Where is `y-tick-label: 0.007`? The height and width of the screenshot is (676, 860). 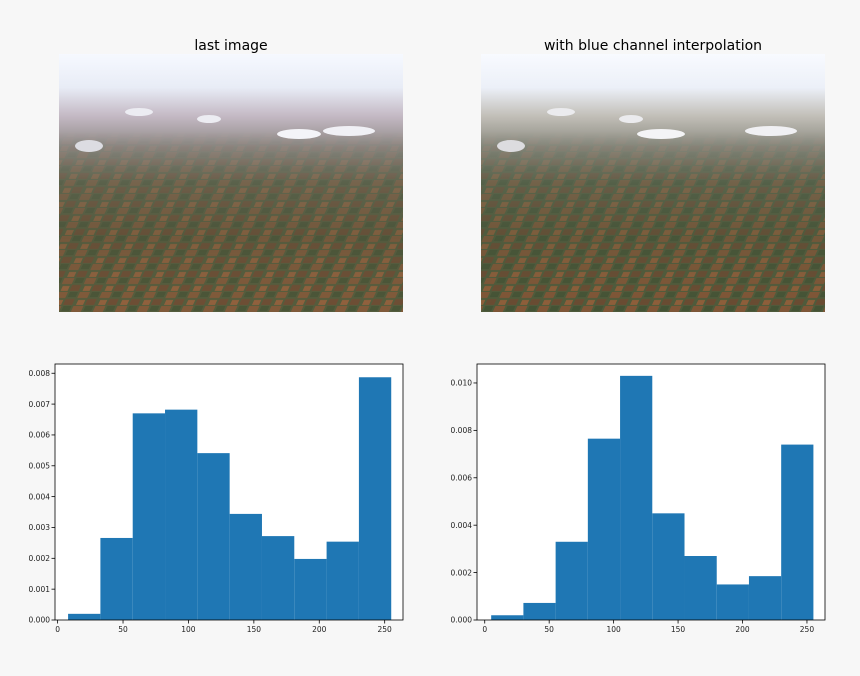 y-tick-label: 0.007 is located at coordinates (40, 404).